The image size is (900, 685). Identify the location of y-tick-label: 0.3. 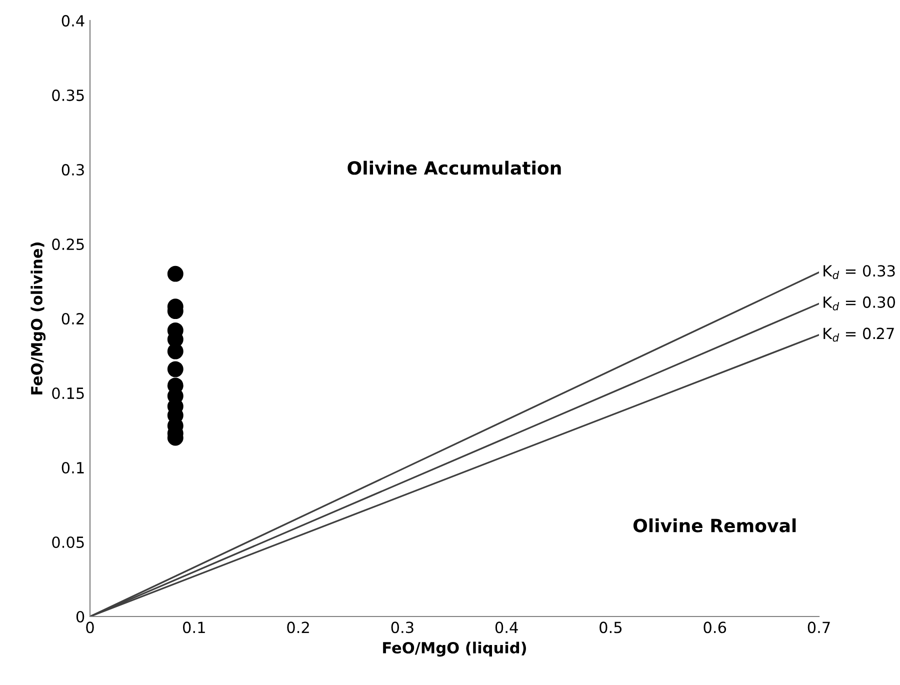
(73, 170).